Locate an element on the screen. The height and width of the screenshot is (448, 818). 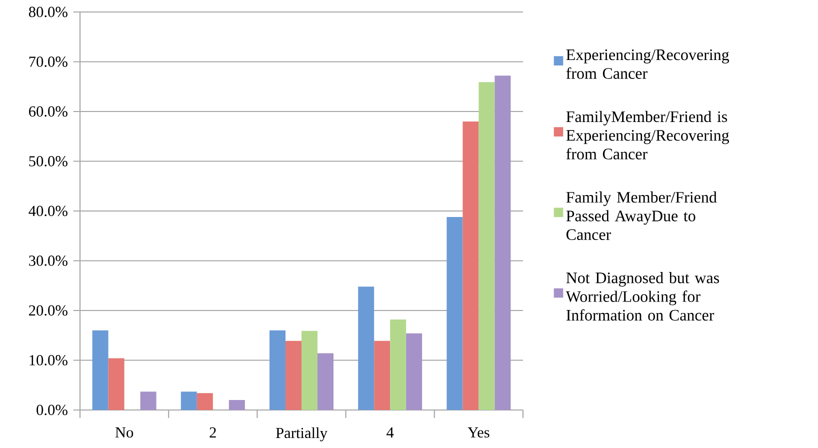
legend-label: Not Diagnosed but was Worried/Looking for Information on Cancer is located at coordinates (643, 296).